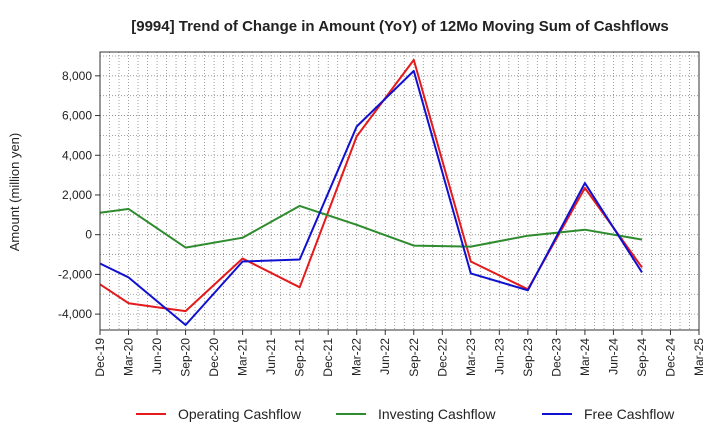 Image resolution: width=720 pixels, height=445 pixels. I want to click on legend-item: Operating Cashflow, so click(219, 414).